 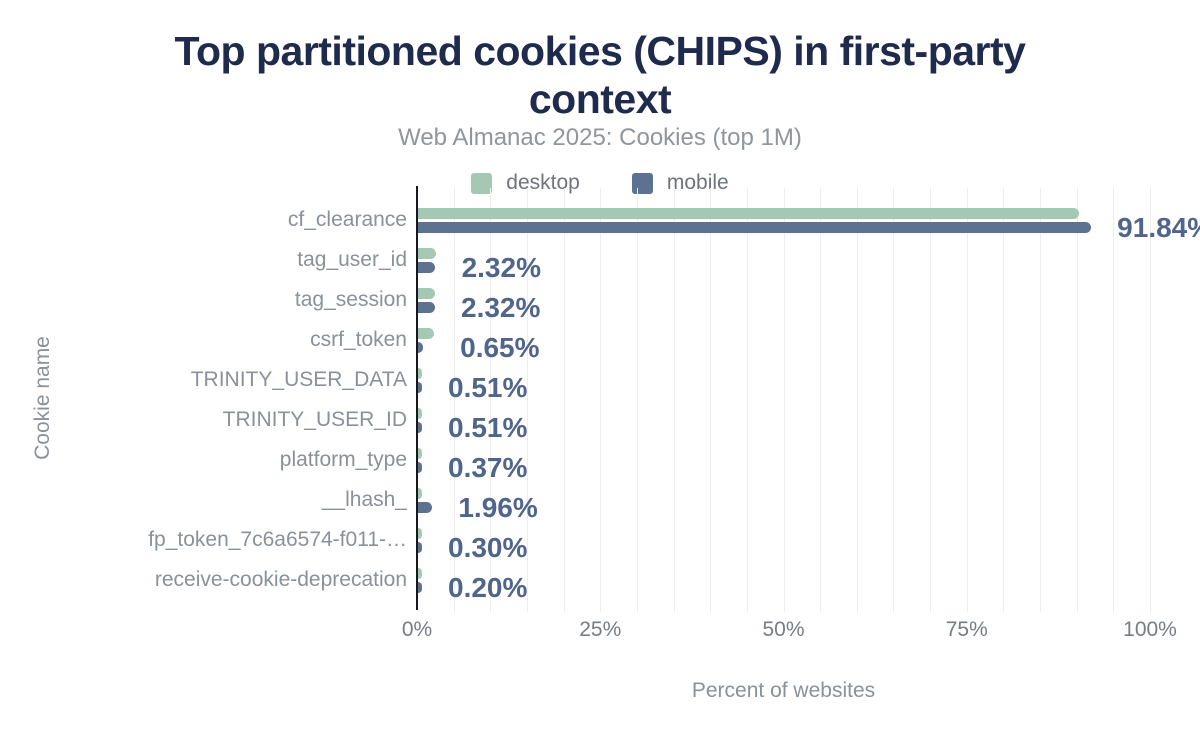 I want to click on legend-swatch-desktop, so click(x=482, y=183).